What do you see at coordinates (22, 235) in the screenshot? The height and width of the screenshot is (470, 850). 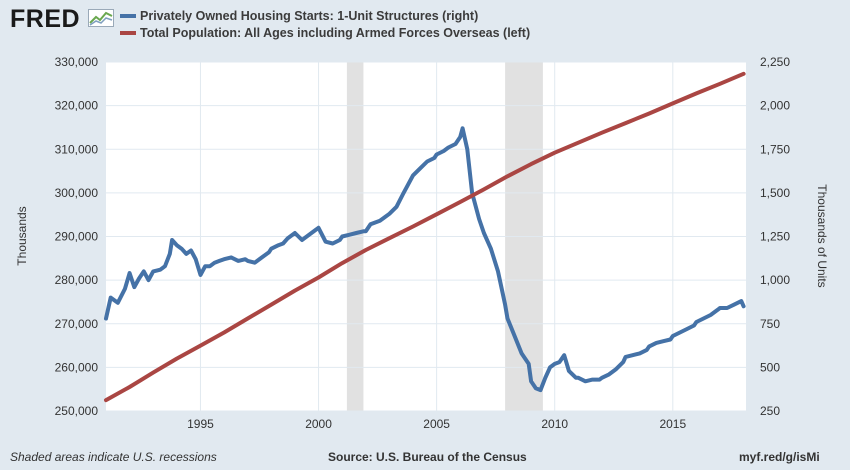 I see `left-axis-label: Thousands` at bounding box center [22, 235].